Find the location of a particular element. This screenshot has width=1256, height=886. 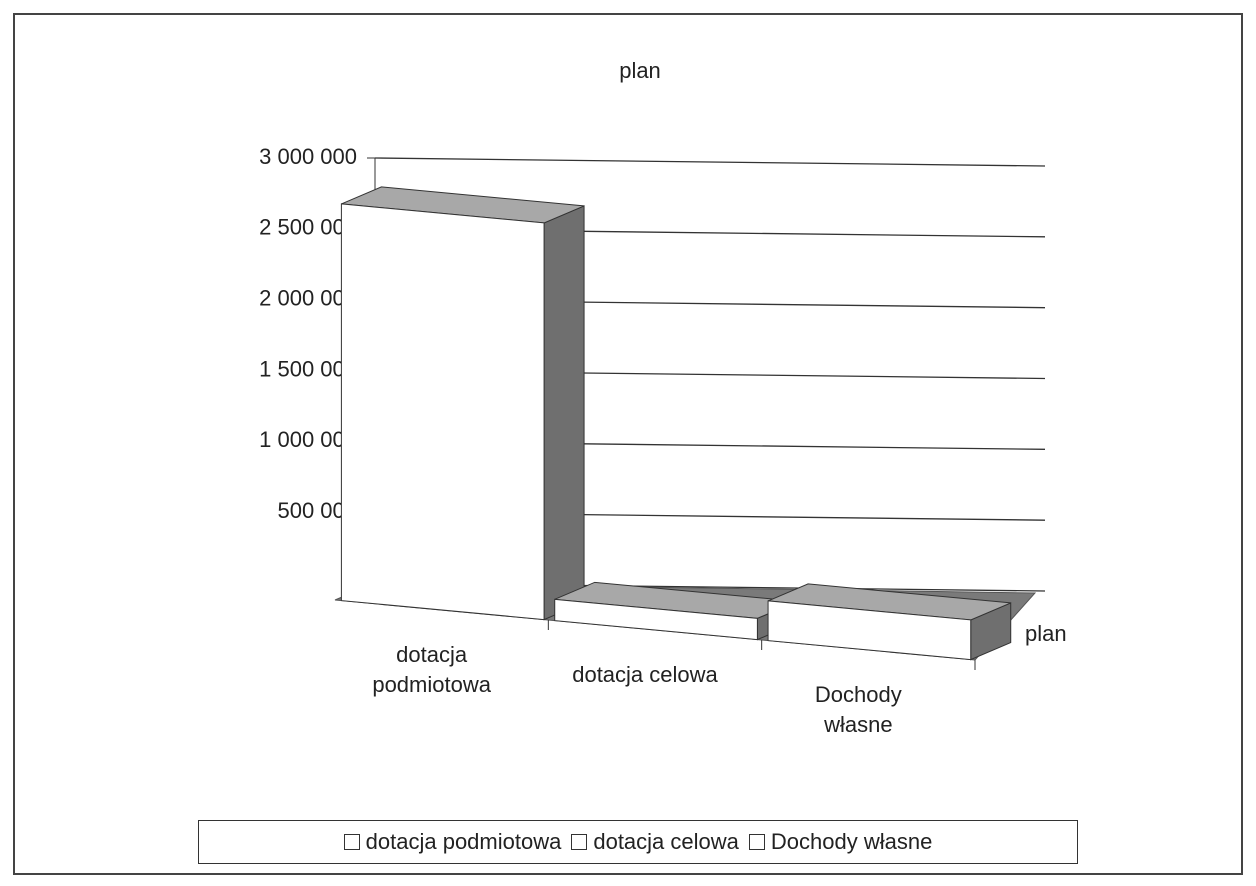

legend-entry: dotacja podmiotowa is located at coordinates (452, 842).